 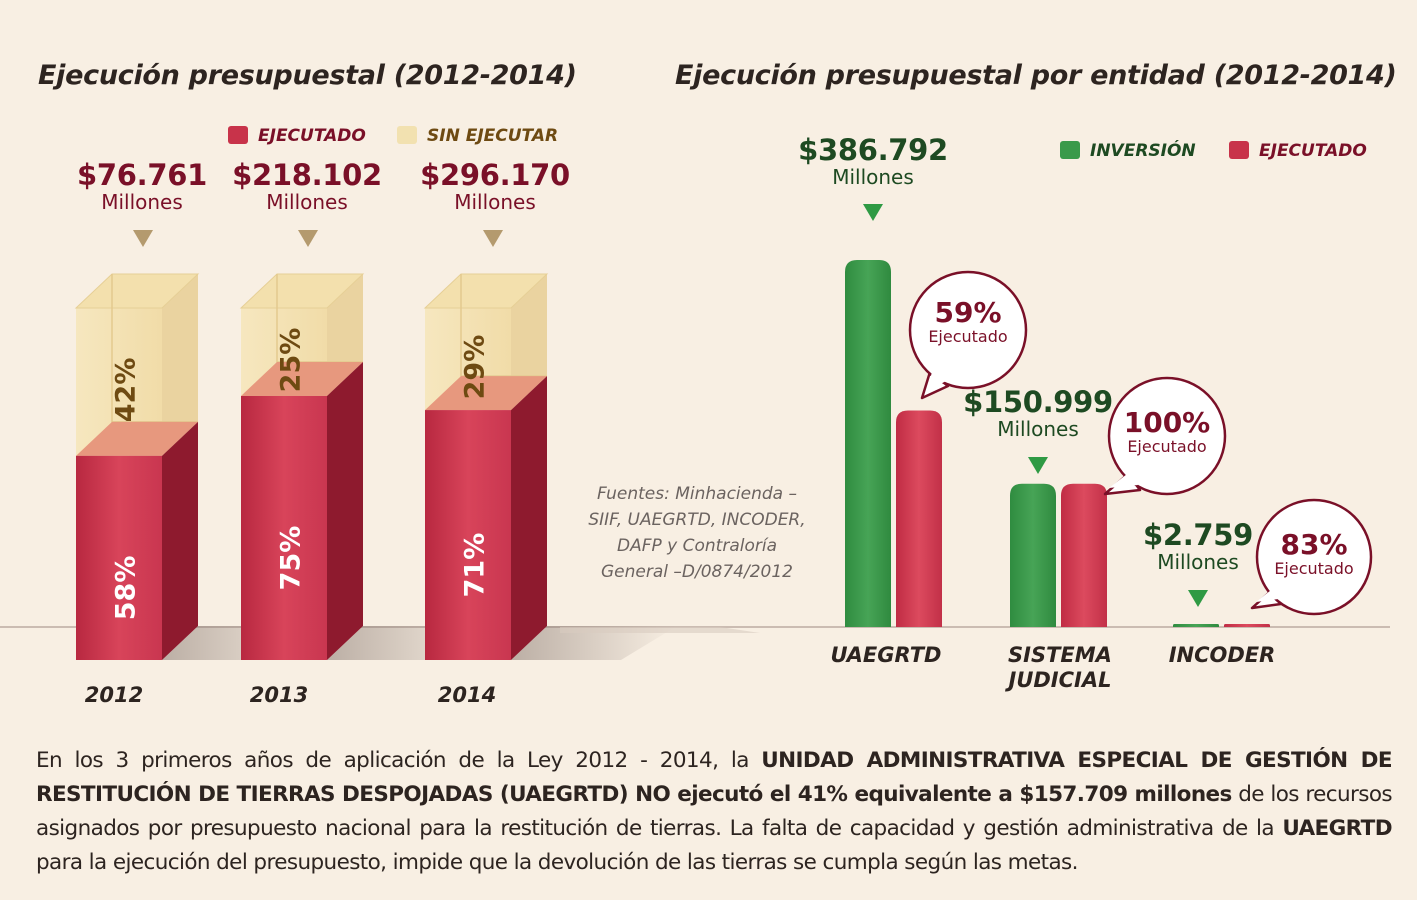 I want to click on category-incoder-line-1: INCODER, so click(x=1222, y=655).